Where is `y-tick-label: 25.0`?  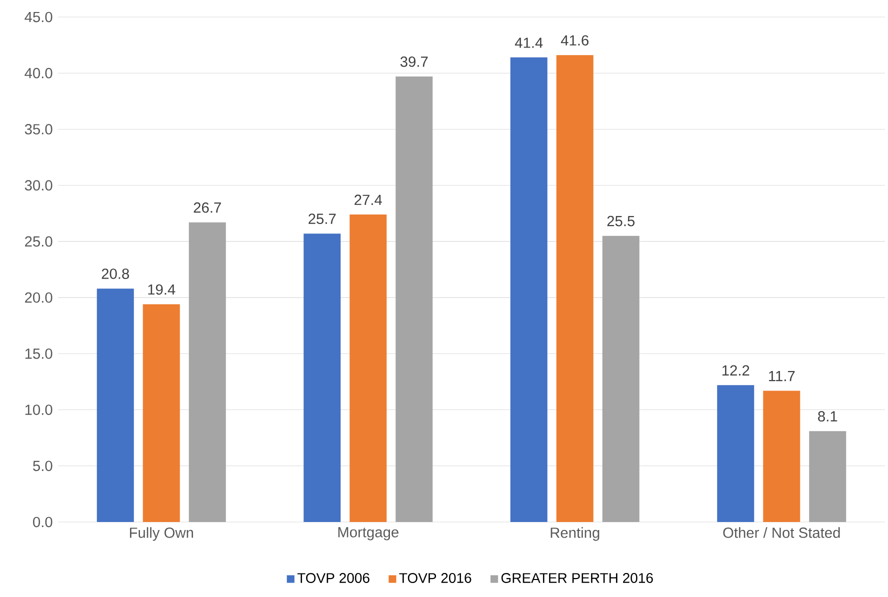 y-tick-label: 25.0 is located at coordinates (38, 241).